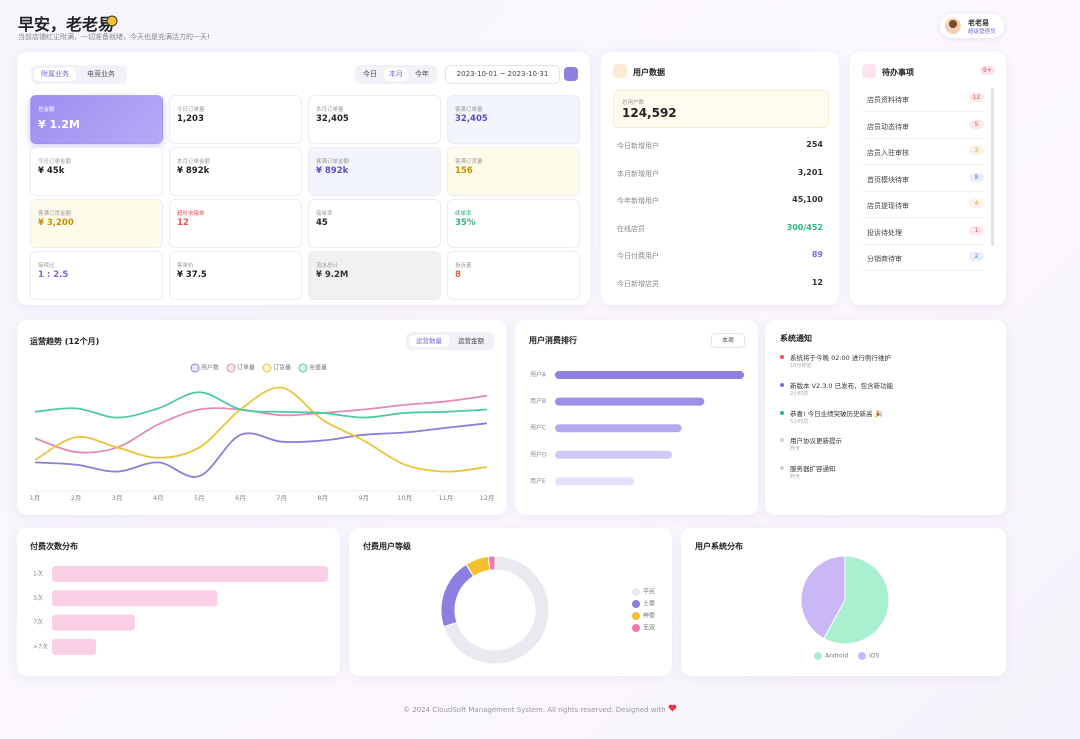 The height and width of the screenshot is (739, 1080). Describe the element at coordinates (976, 124) in the screenshot. I see `todo-count: 5` at that location.